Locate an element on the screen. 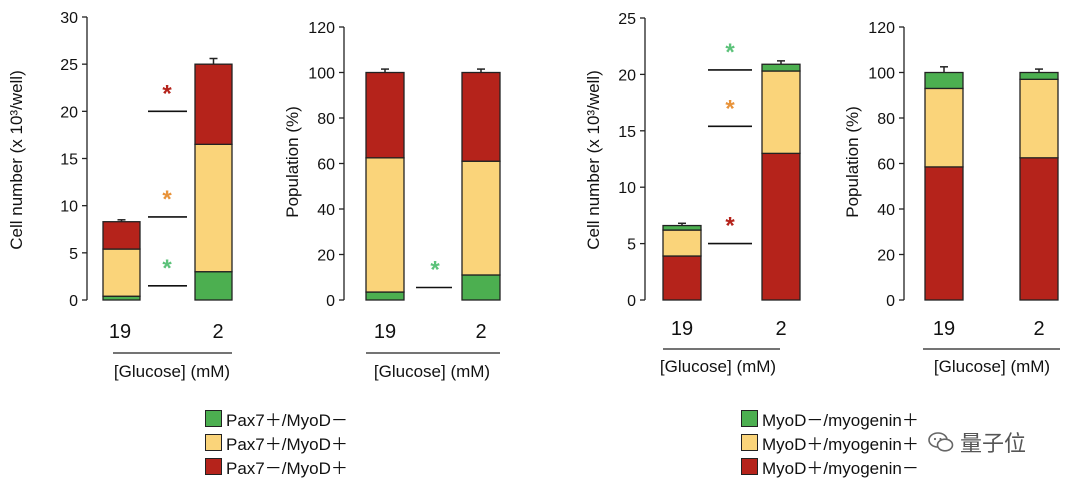 Image resolution: width=1080 pixels, height=489 pixels. legend-label: Pax7＋/MyoD－ is located at coordinates (287, 420).